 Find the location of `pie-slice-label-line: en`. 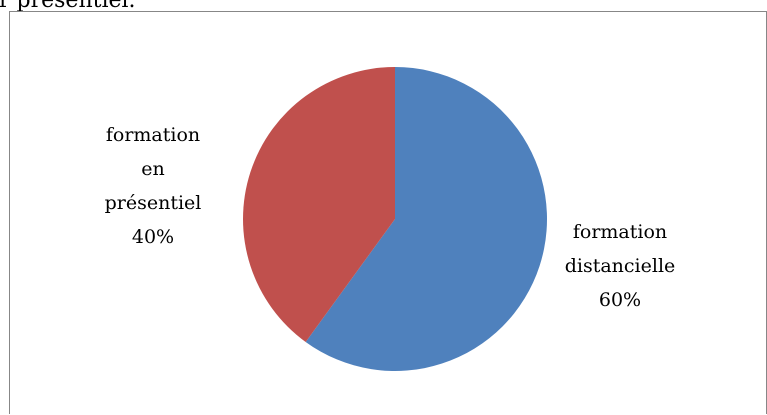

pie-slice-label-line: en is located at coordinates (152, 169).